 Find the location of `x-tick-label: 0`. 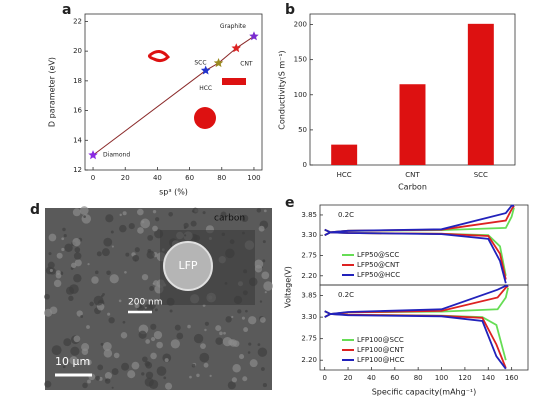

x-tick-label: 0 is located at coordinates (324, 378).